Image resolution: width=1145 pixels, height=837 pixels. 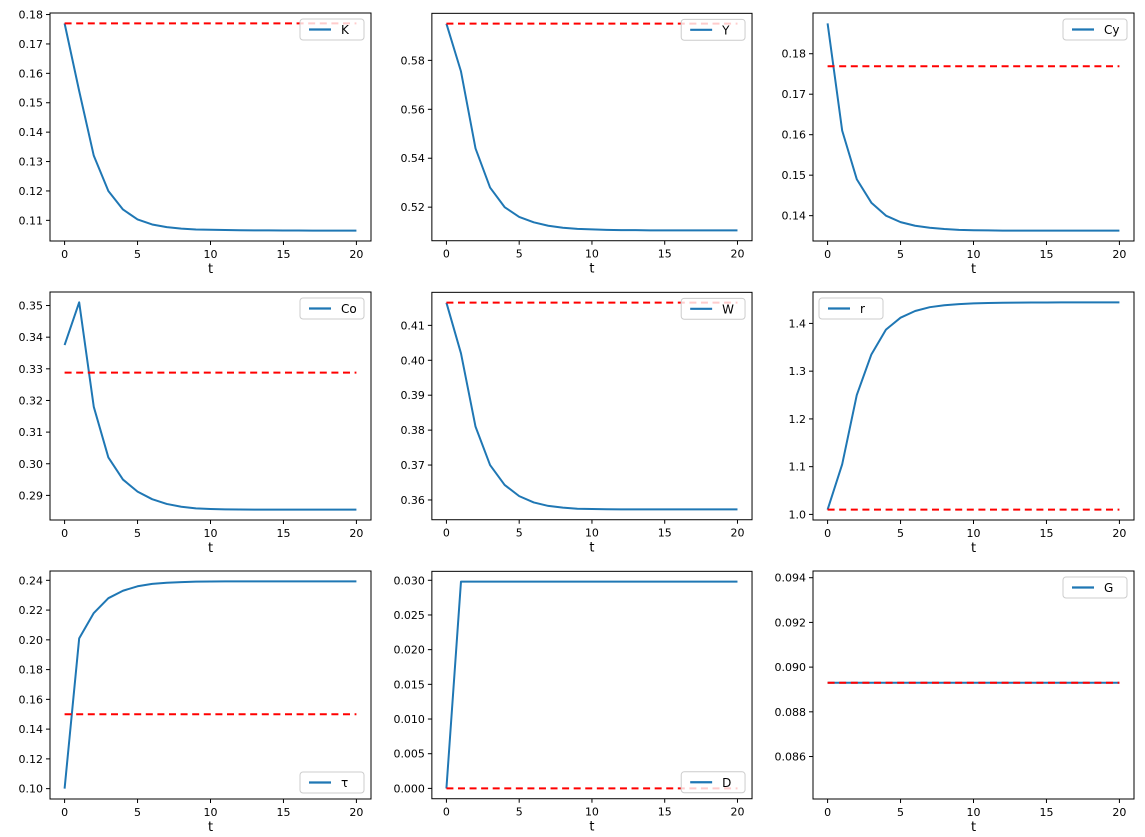 What do you see at coordinates (31, 306) in the screenshot?
I see `y-tick-label: 0.35` at bounding box center [31, 306].